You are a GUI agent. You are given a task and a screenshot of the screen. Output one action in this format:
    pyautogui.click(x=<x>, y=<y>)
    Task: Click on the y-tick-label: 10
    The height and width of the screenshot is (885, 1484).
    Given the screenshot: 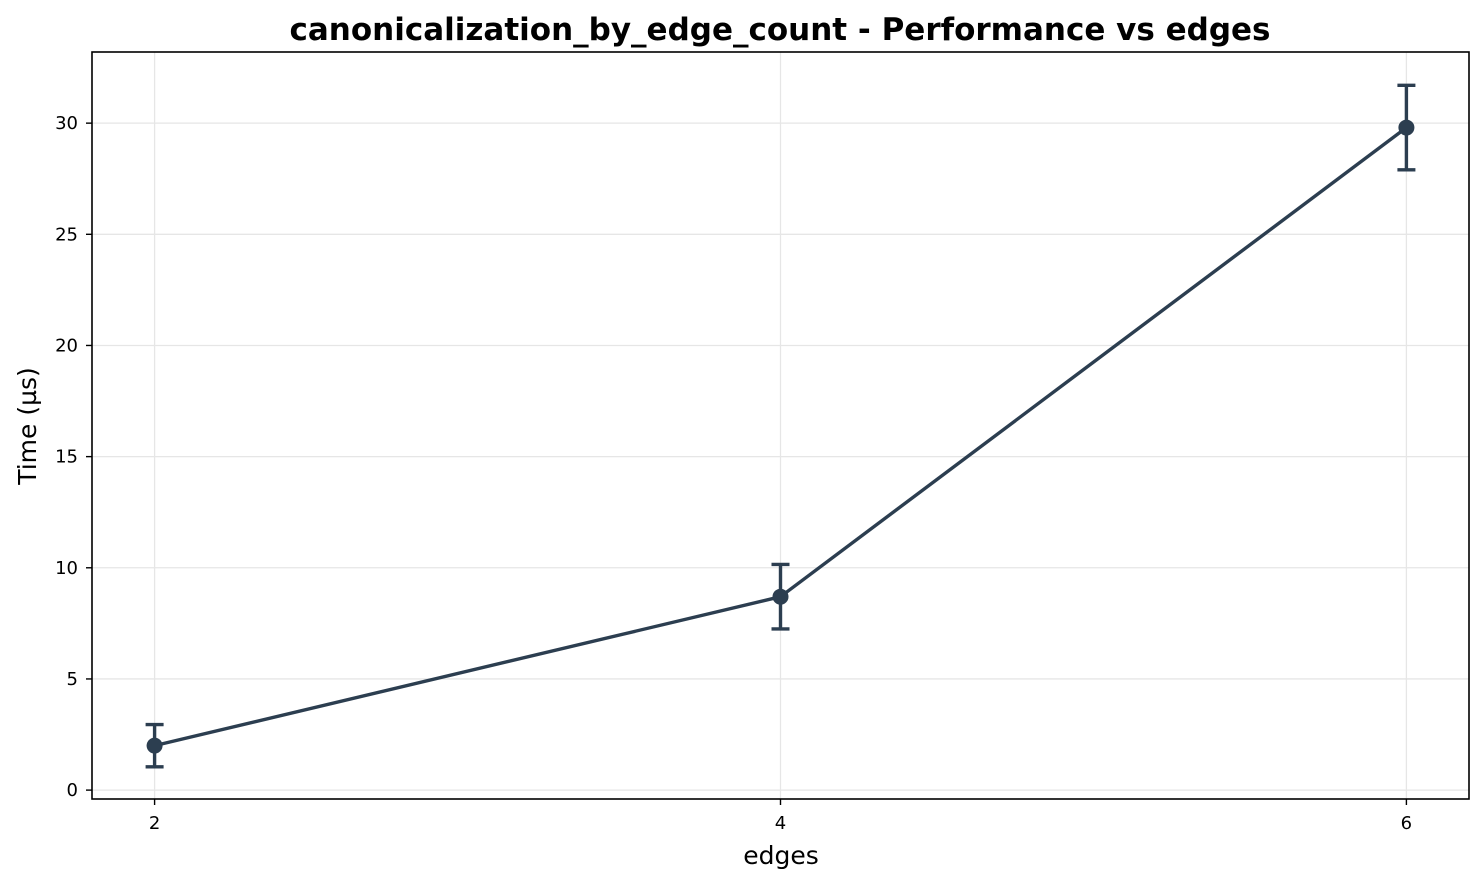 What is the action you would take?
    pyautogui.click(x=66, y=568)
    